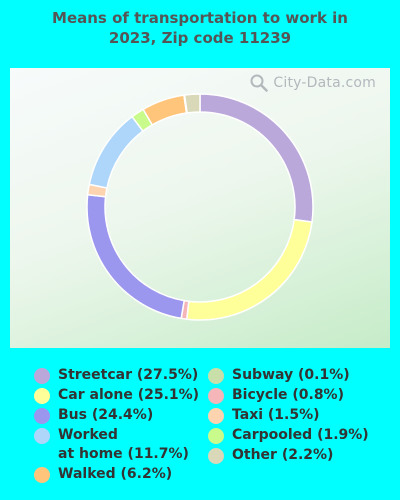 This screenshot has width=400, height=500. Describe the element at coordinates (200, 18) in the screenshot. I see `chart-title-line-1: Means of transportation to work in` at that location.